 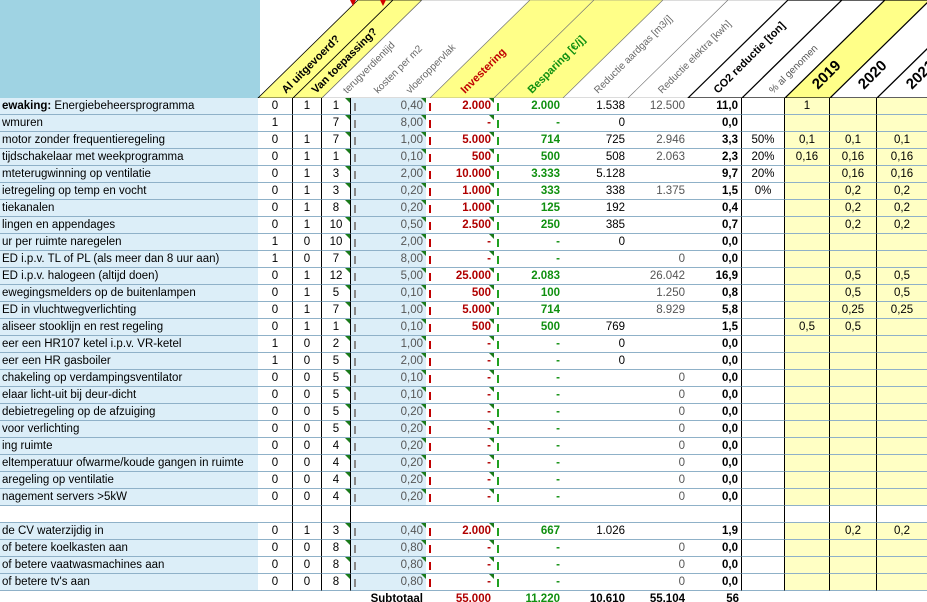 I want to click on cell-label: voor verlichting, so click(x=129, y=429).